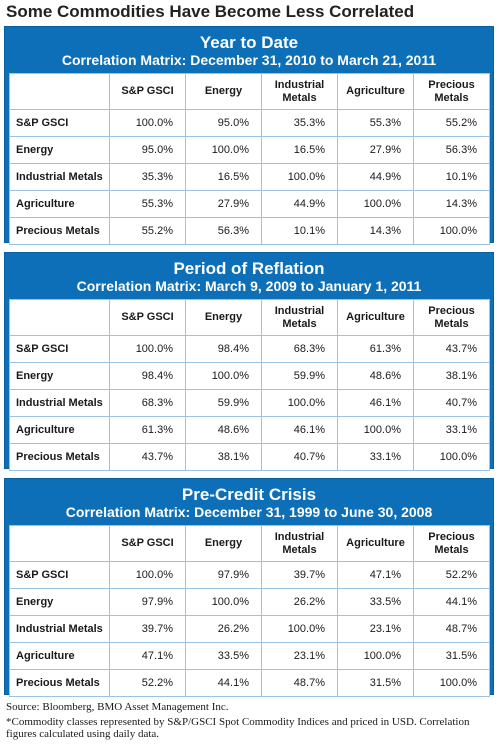 The width and height of the screenshot is (500, 746). Describe the element at coordinates (299, 457) in the screenshot. I see `correlation-cell: 40.7%` at that location.